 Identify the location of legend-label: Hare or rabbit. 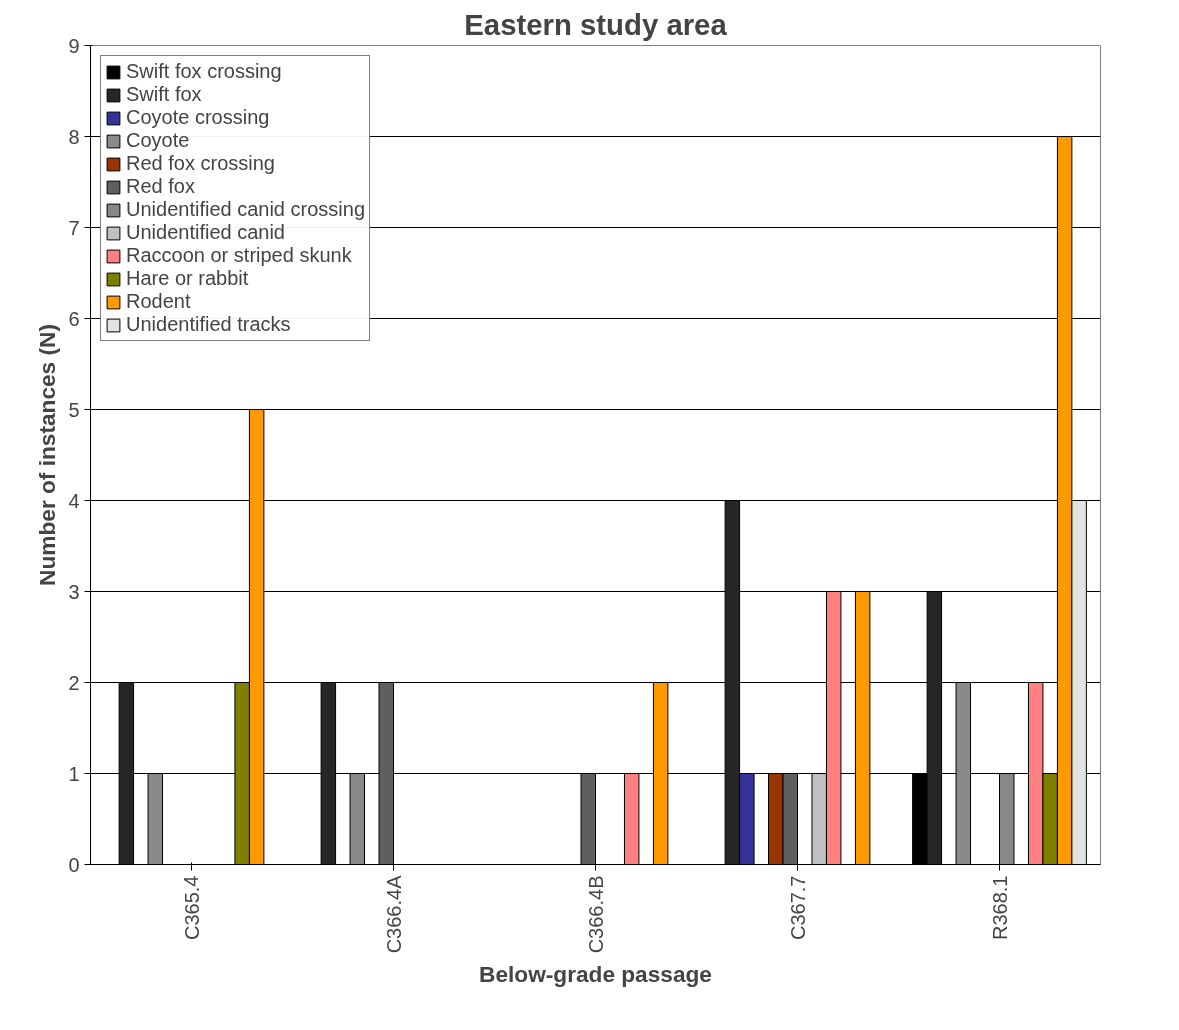
(187, 278).